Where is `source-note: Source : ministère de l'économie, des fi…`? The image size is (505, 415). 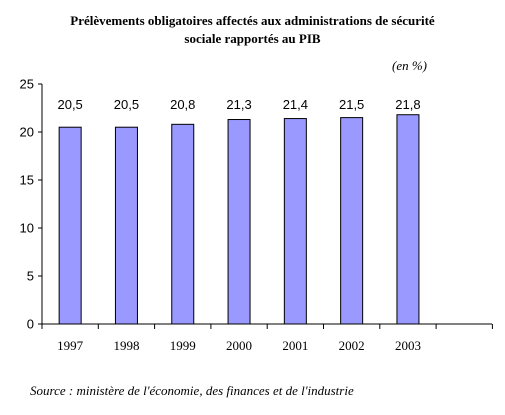
source-note: Source : ministère de l'économie, des fi… is located at coordinates (192, 390).